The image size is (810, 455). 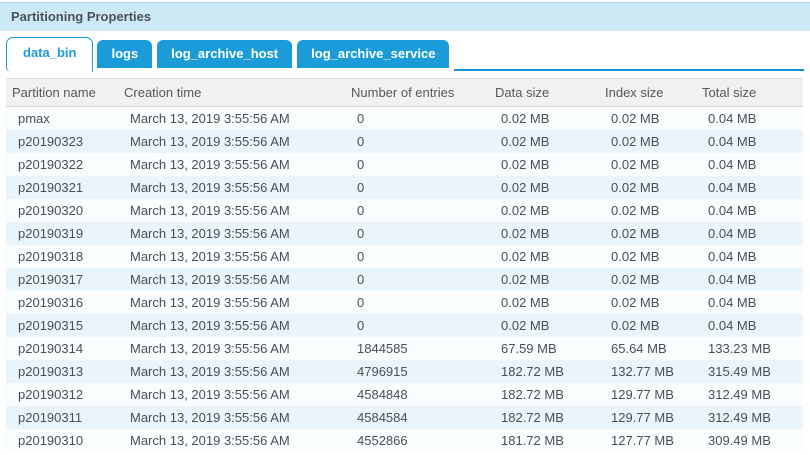 I want to click on tab-log-archive-host: log_archive_host, so click(x=225, y=54).